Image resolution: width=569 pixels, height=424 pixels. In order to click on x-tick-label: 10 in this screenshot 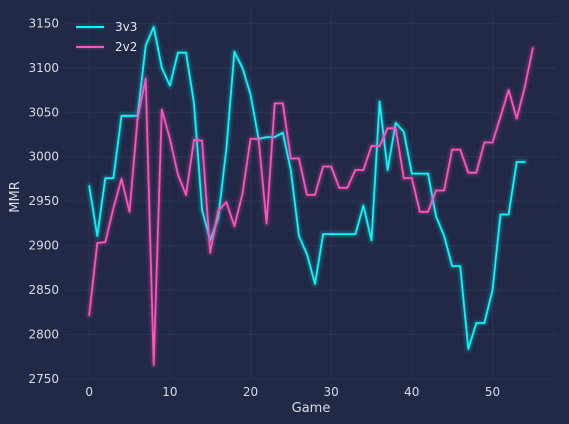, I will do `click(169, 392)`.